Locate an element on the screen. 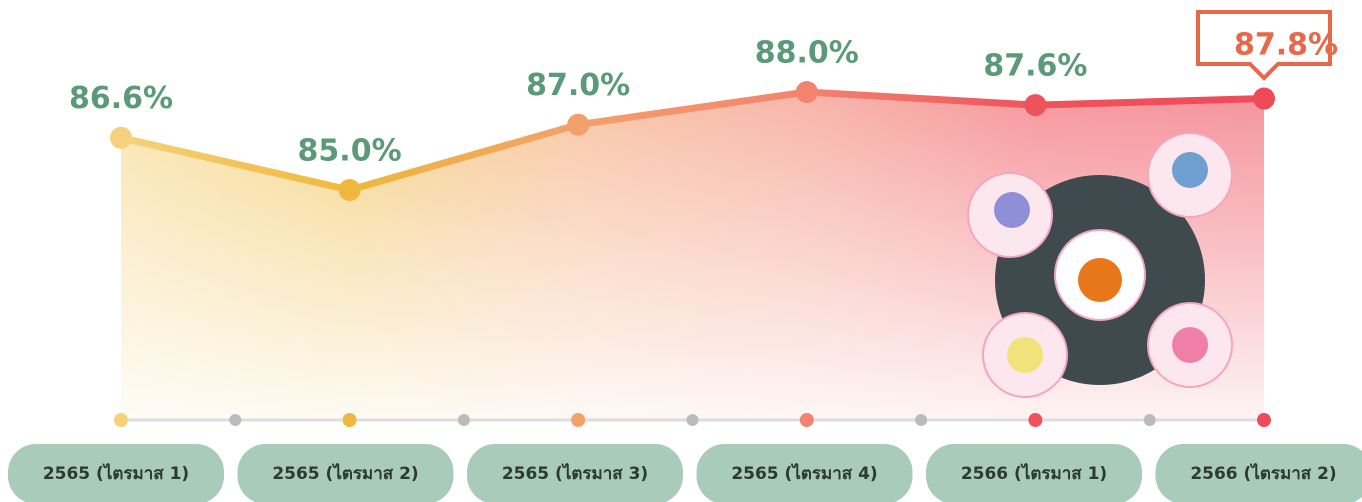 The width and height of the screenshot is (1362, 502). illustration is located at coordinates (1100, 265).